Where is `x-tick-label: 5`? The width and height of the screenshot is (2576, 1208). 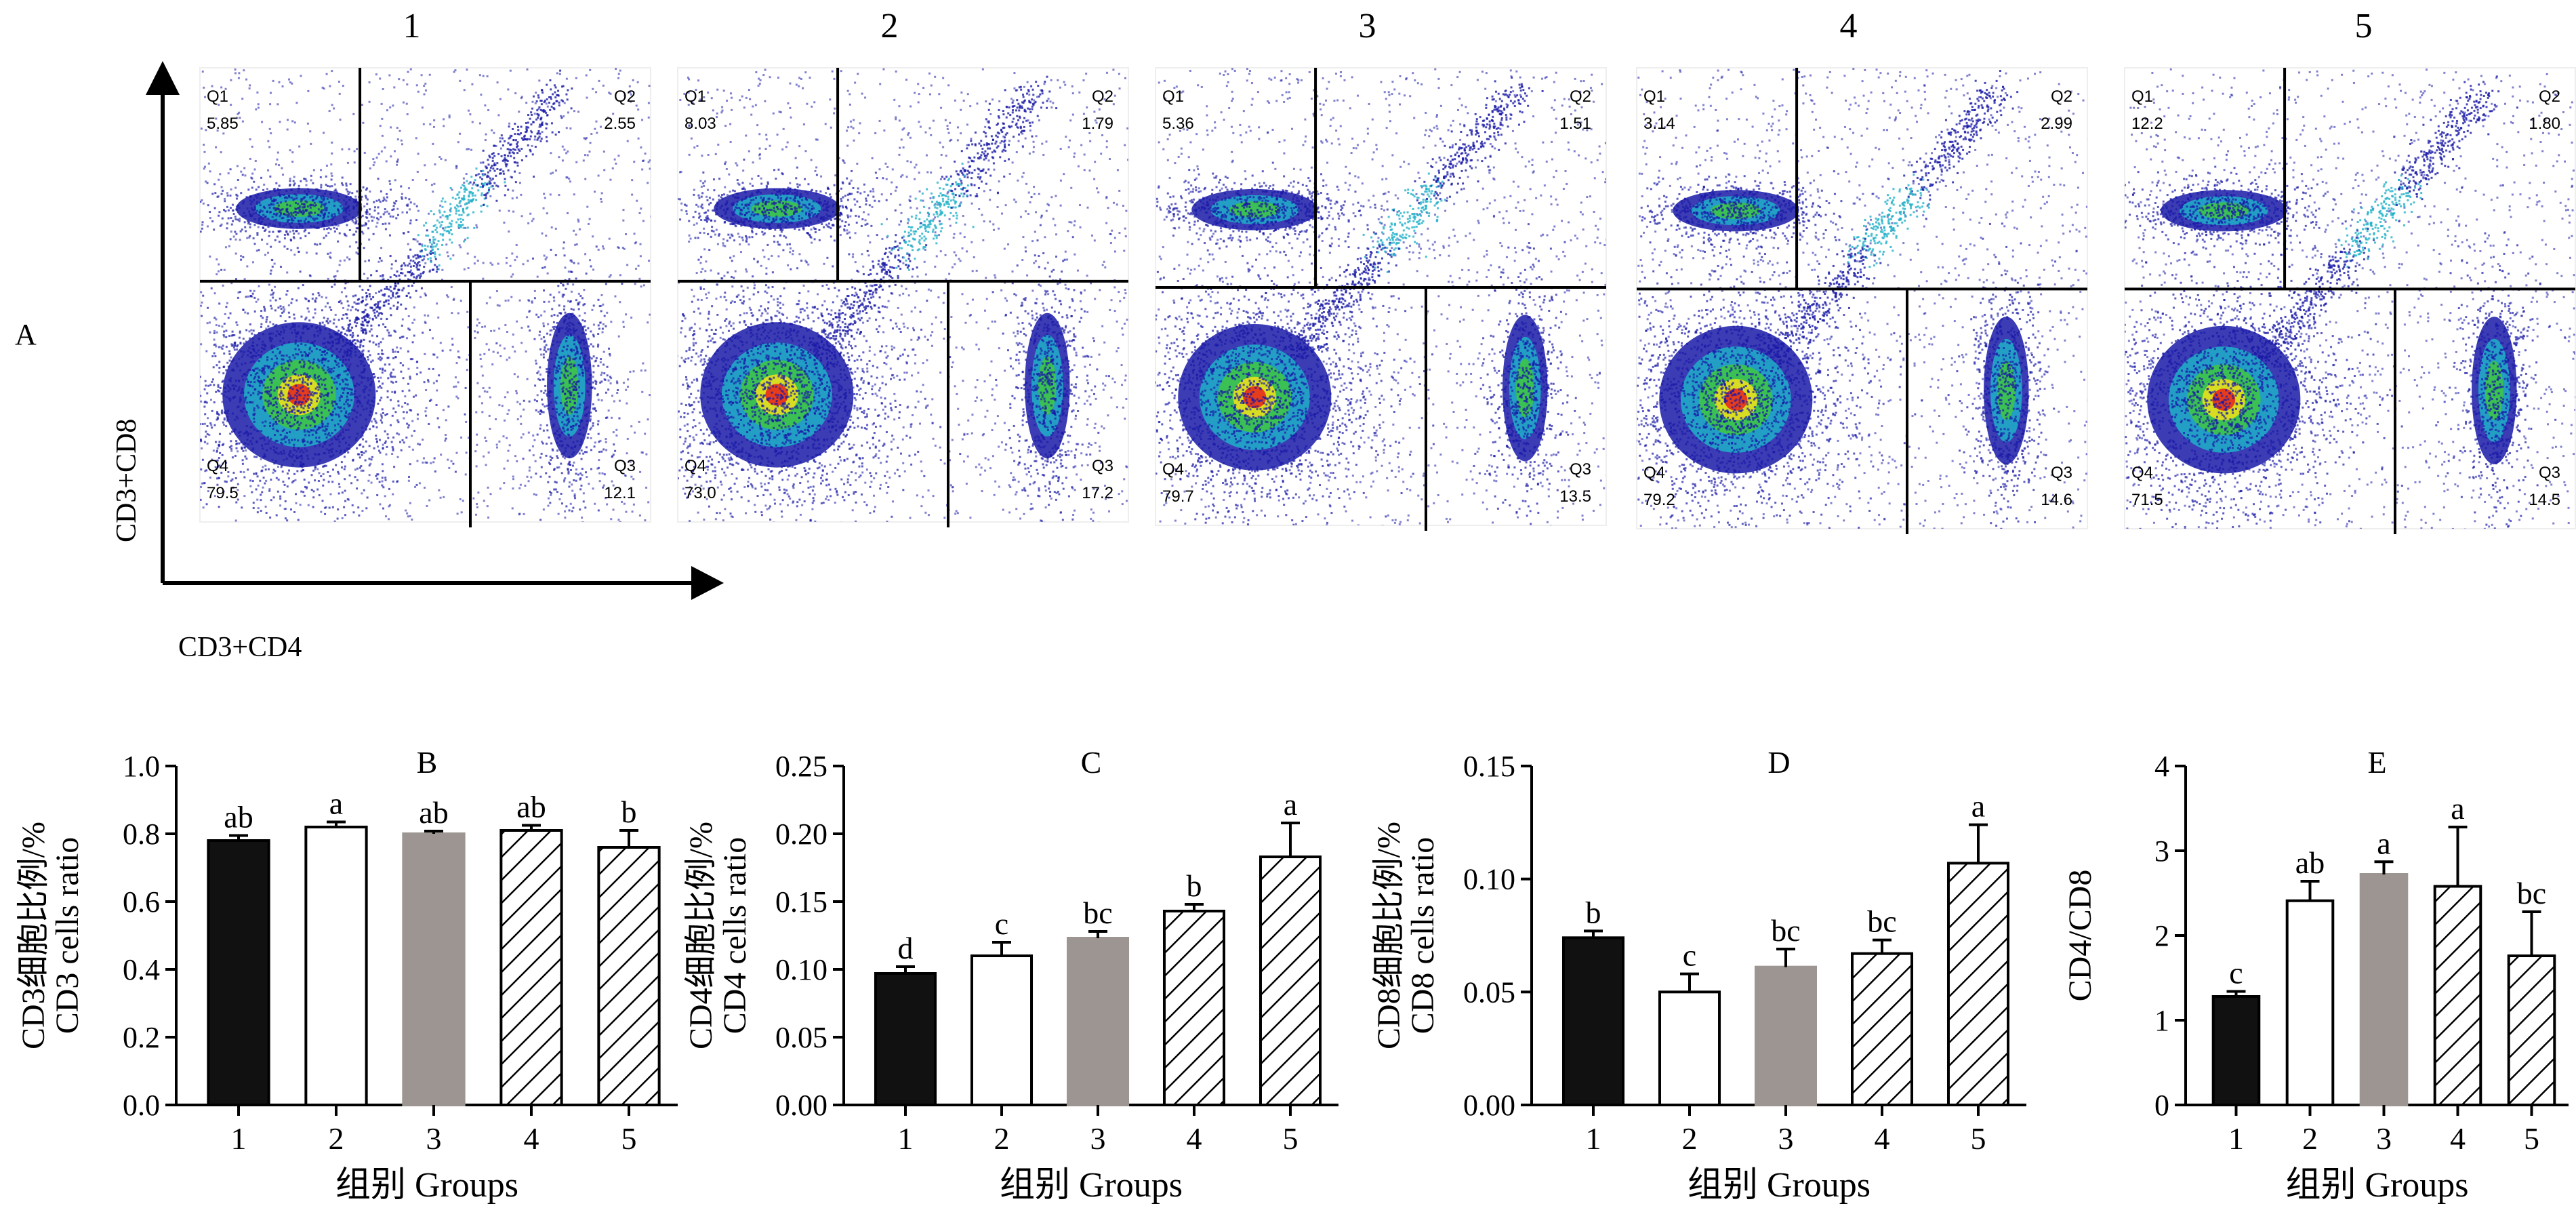 x-tick-label: 5 is located at coordinates (629, 1138).